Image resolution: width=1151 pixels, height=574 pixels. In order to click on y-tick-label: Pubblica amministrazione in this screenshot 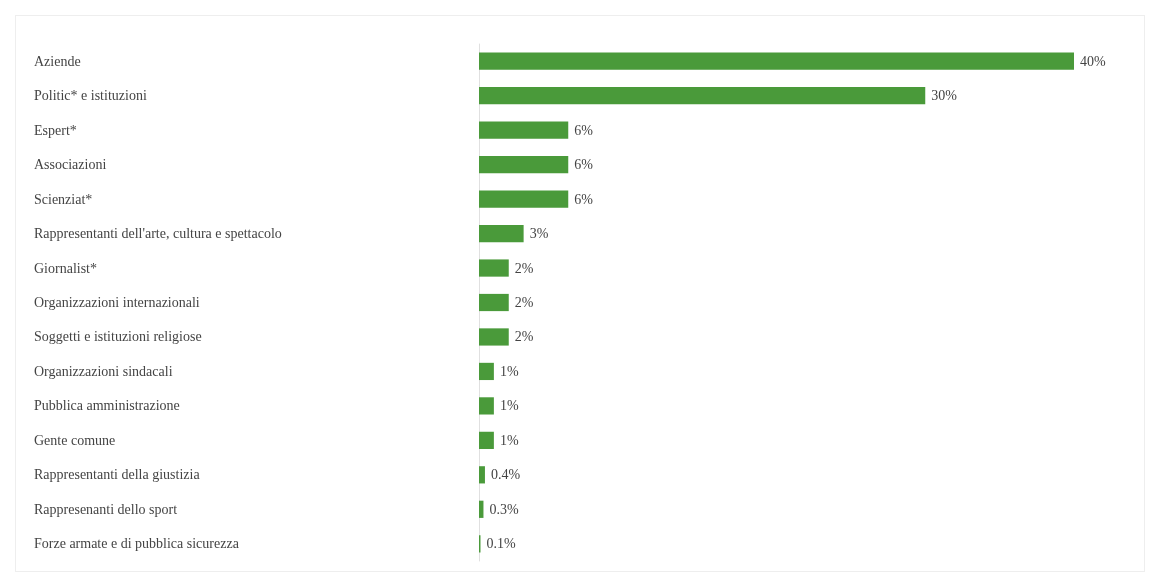, I will do `click(107, 406)`.